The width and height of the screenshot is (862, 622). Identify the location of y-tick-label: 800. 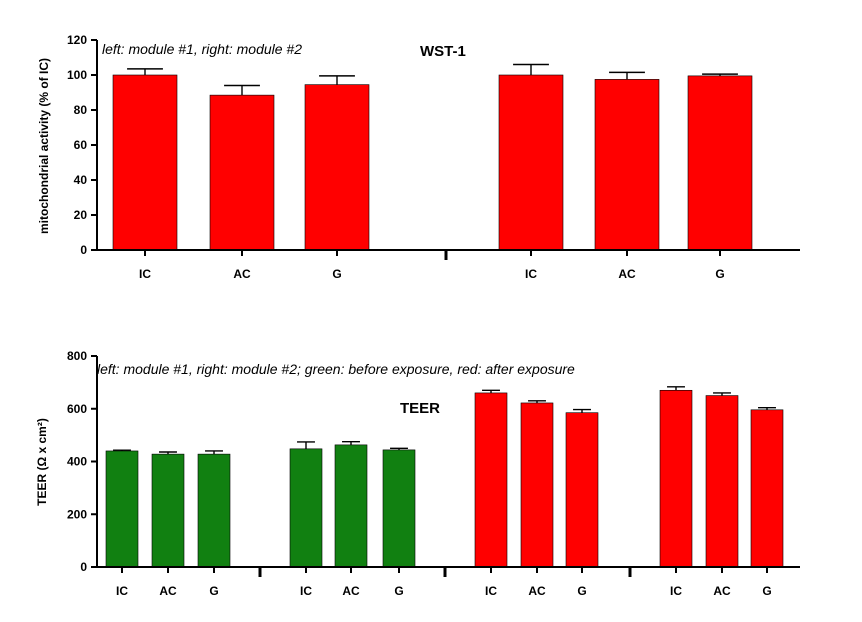
(77, 356).